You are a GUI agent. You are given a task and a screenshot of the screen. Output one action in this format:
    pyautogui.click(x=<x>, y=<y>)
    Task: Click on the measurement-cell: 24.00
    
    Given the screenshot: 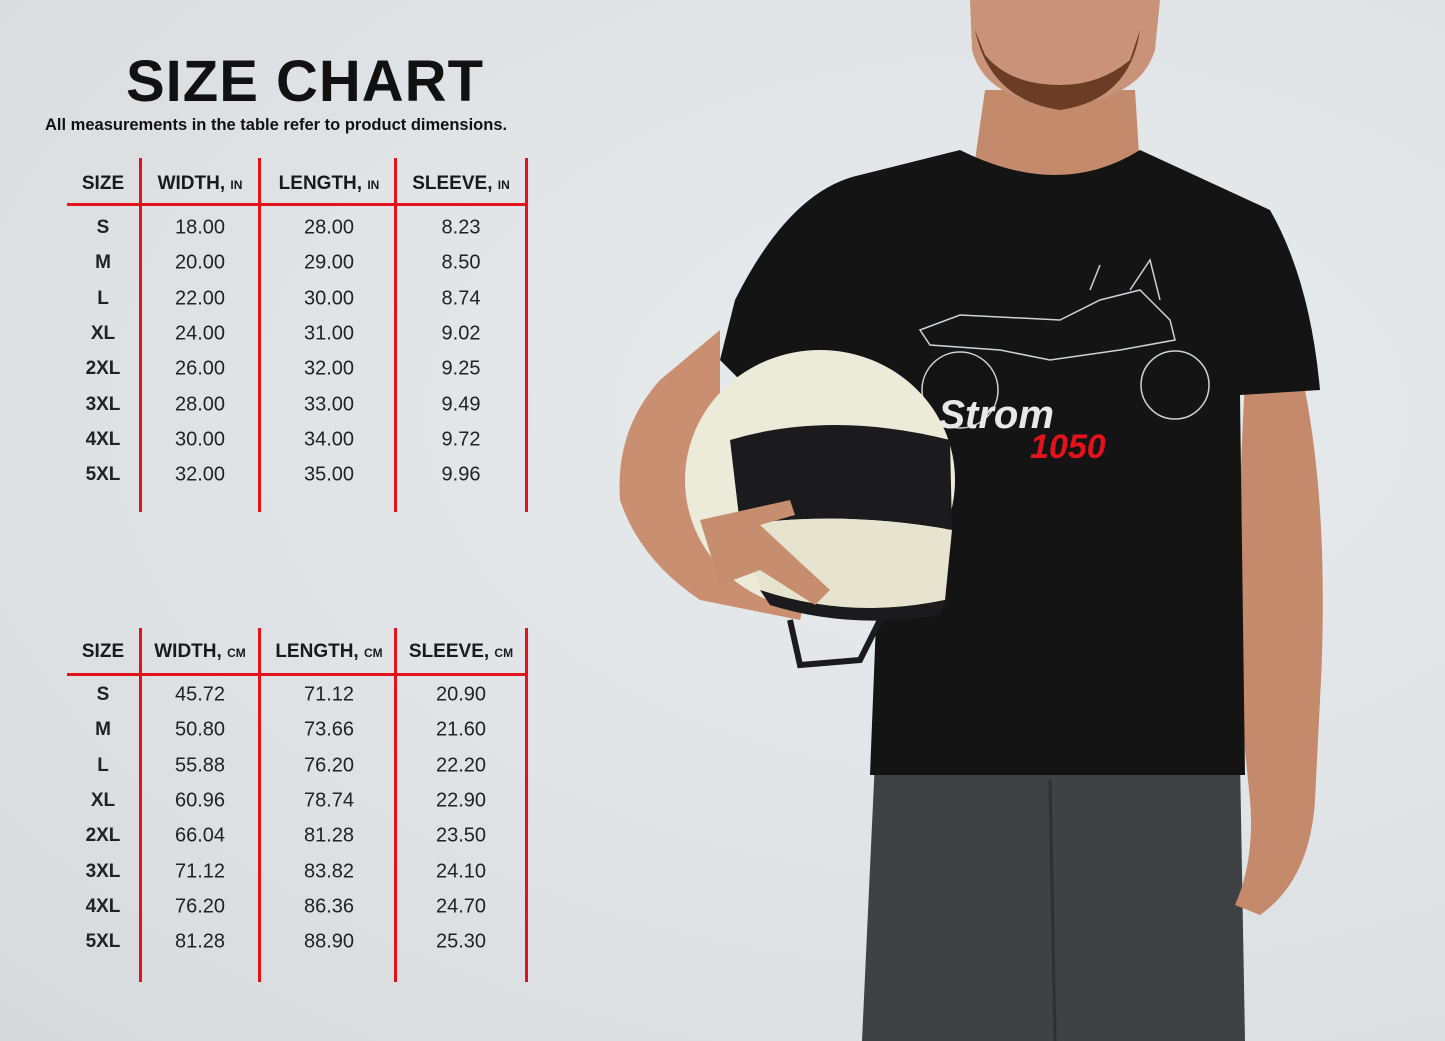 What is the action you would take?
    pyautogui.click(x=200, y=333)
    